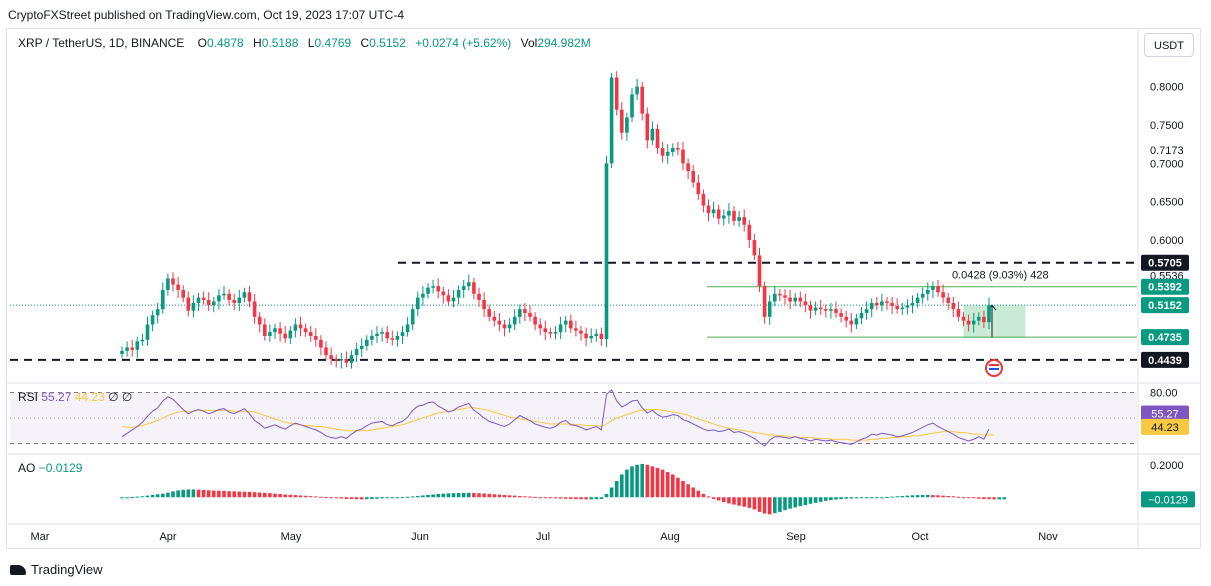 The width and height of the screenshot is (1211, 586). Describe the element at coordinates (1169, 45) in the screenshot. I see `currency-button: USDT` at that location.